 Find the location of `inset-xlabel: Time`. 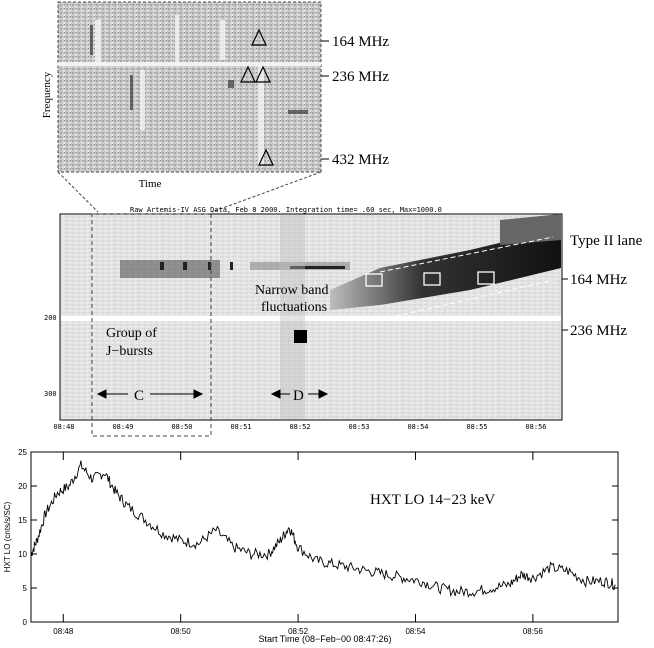

inset-xlabel: Time is located at coordinates (150, 184).